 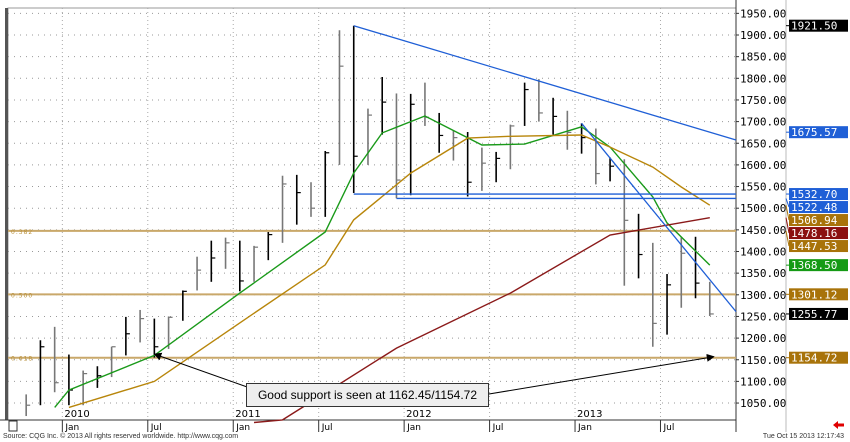 I want to click on price-tag-label: 1301.12, so click(x=814, y=294).